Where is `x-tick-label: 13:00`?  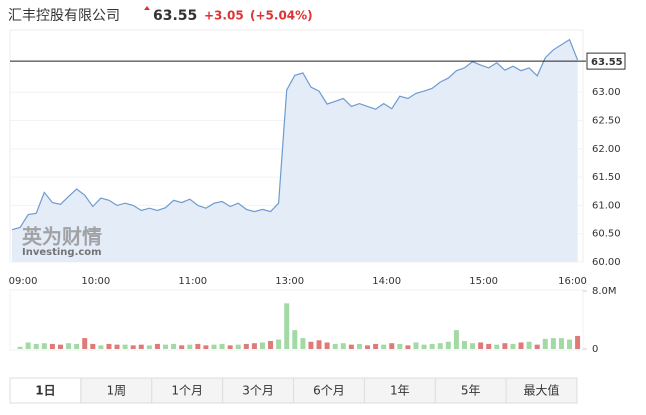 x-tick-label: 13:00 is located at coordinates (289, 281).